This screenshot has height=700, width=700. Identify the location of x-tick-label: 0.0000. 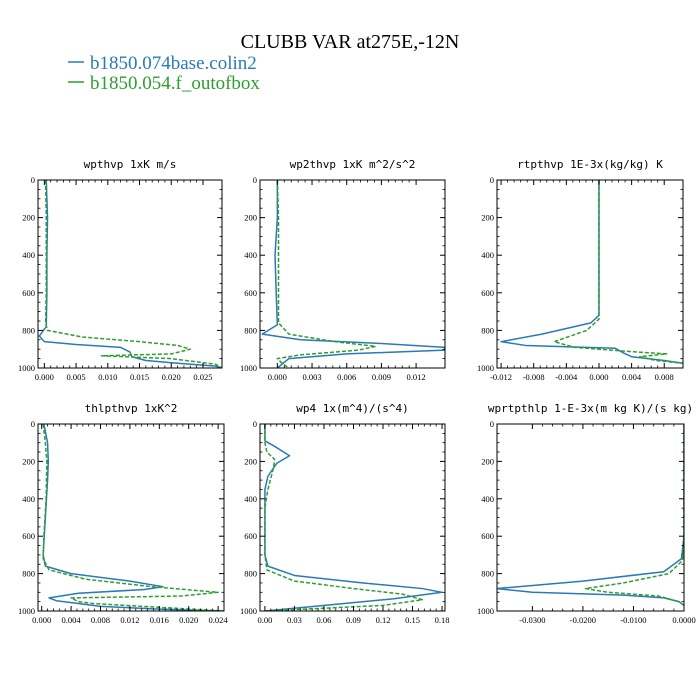
(683, 620).